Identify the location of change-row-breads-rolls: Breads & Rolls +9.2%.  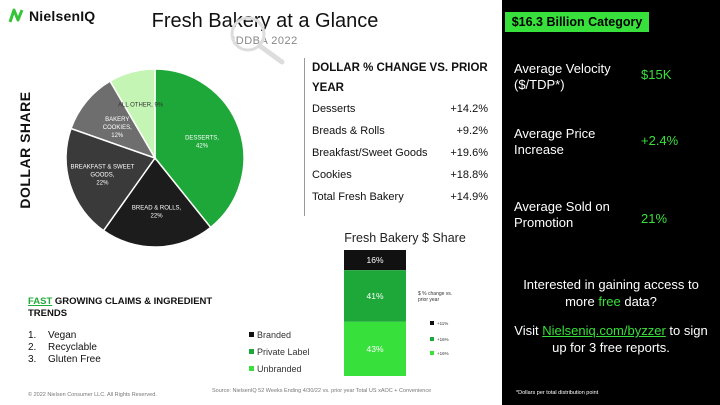
(400, 131).